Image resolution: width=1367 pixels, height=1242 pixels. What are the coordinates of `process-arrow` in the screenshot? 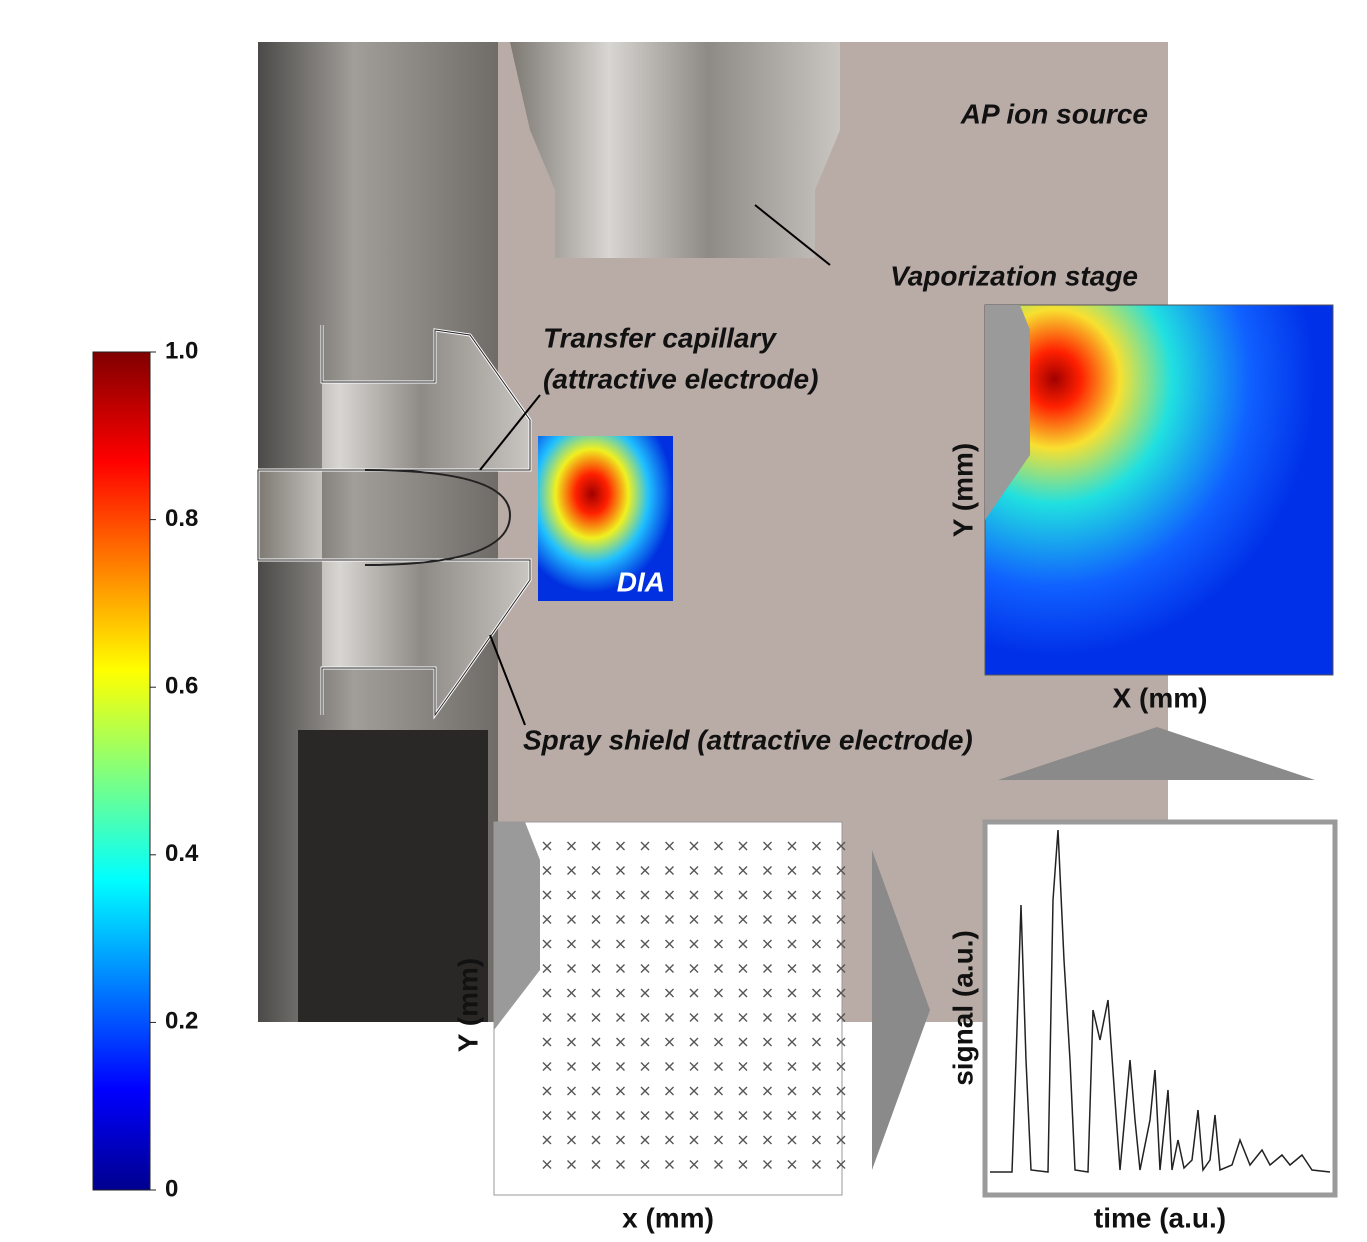 It's located at (901, 1010).